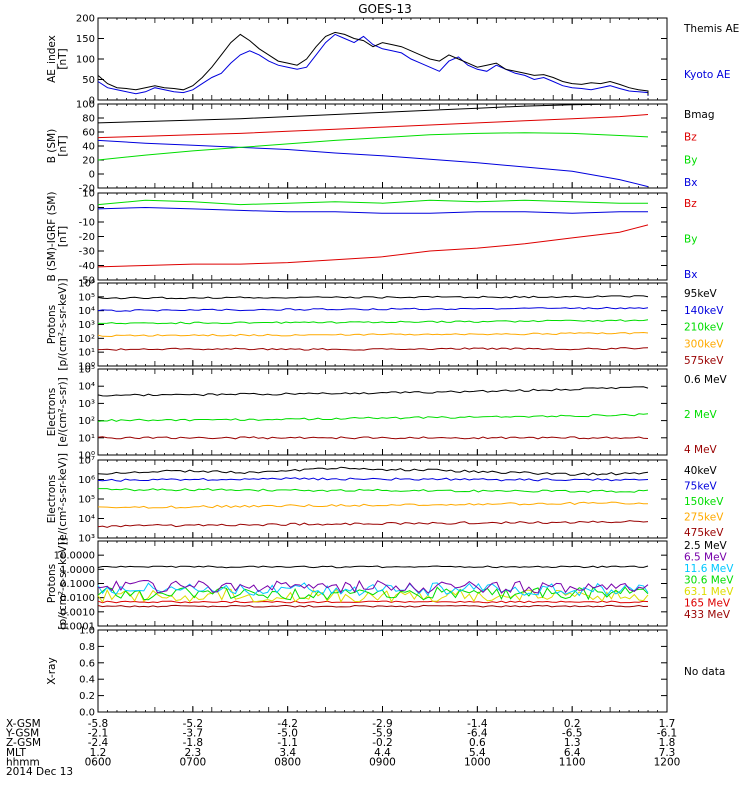  I want to click on series-line-by, so click(373, 146).